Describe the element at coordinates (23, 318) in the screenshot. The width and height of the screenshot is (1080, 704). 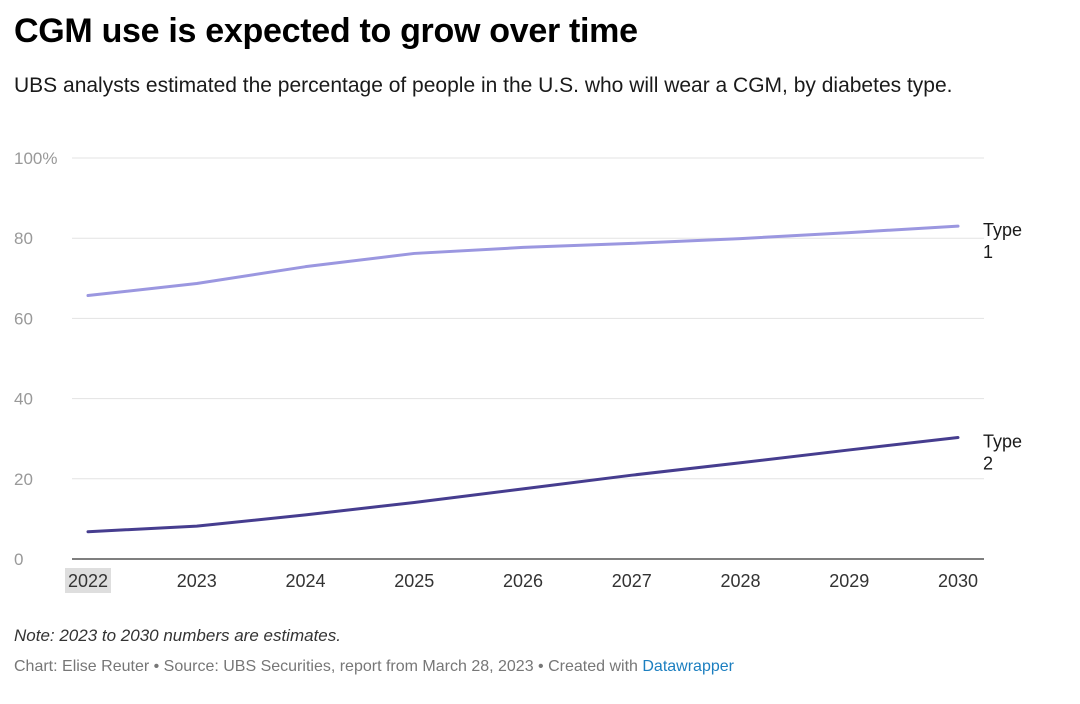
I see `y-tick-label-60: 60` at that location.